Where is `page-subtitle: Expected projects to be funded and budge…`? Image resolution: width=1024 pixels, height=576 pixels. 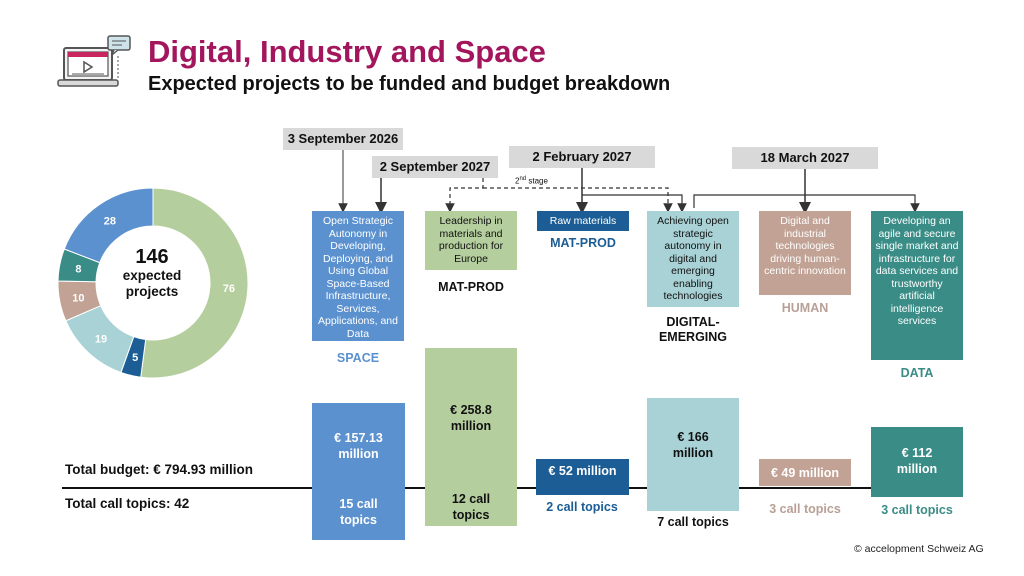 page-subtitle: Expected projects to be funded and budge… is located at coordinates (409, 84).